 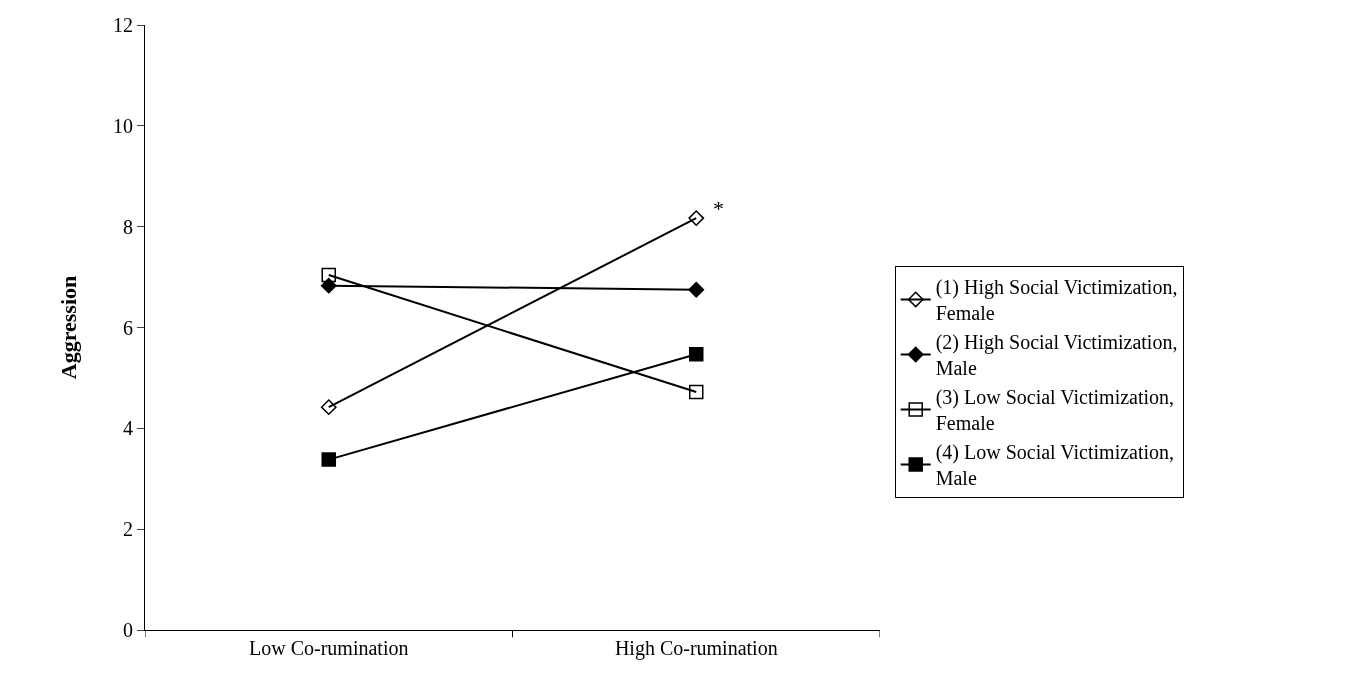 What do you see at coordinates (329, 648) in the screenshot?
I see `x-tick-label: Low Co-rumination` at bounding box center [329, 648].